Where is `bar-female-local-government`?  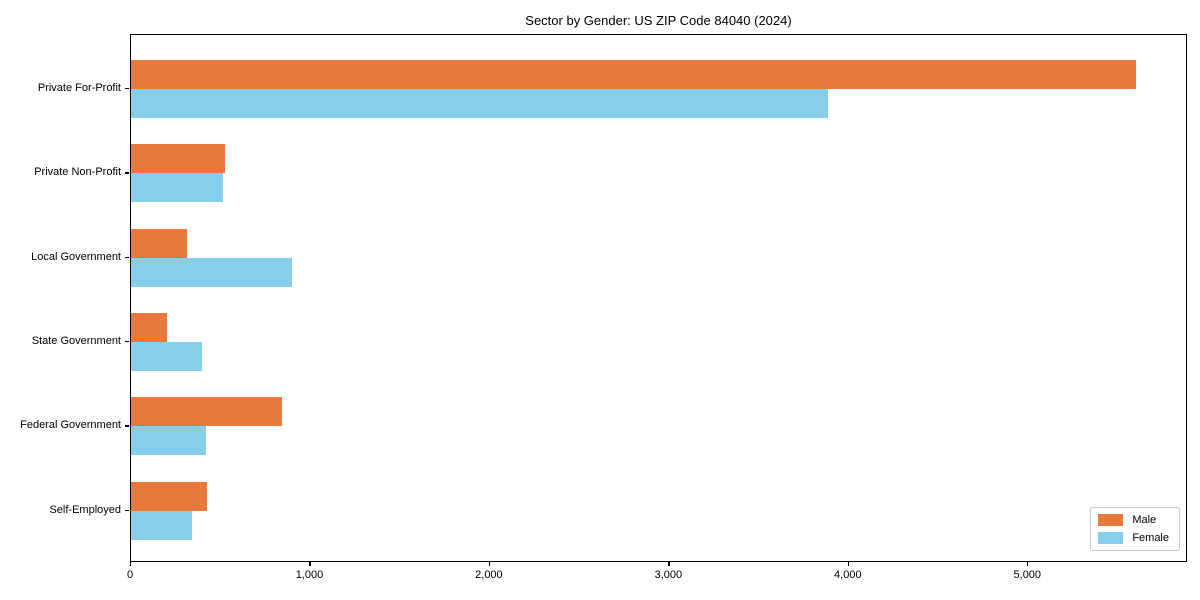
bar-female-local-government is located at coordinates (211, 272).